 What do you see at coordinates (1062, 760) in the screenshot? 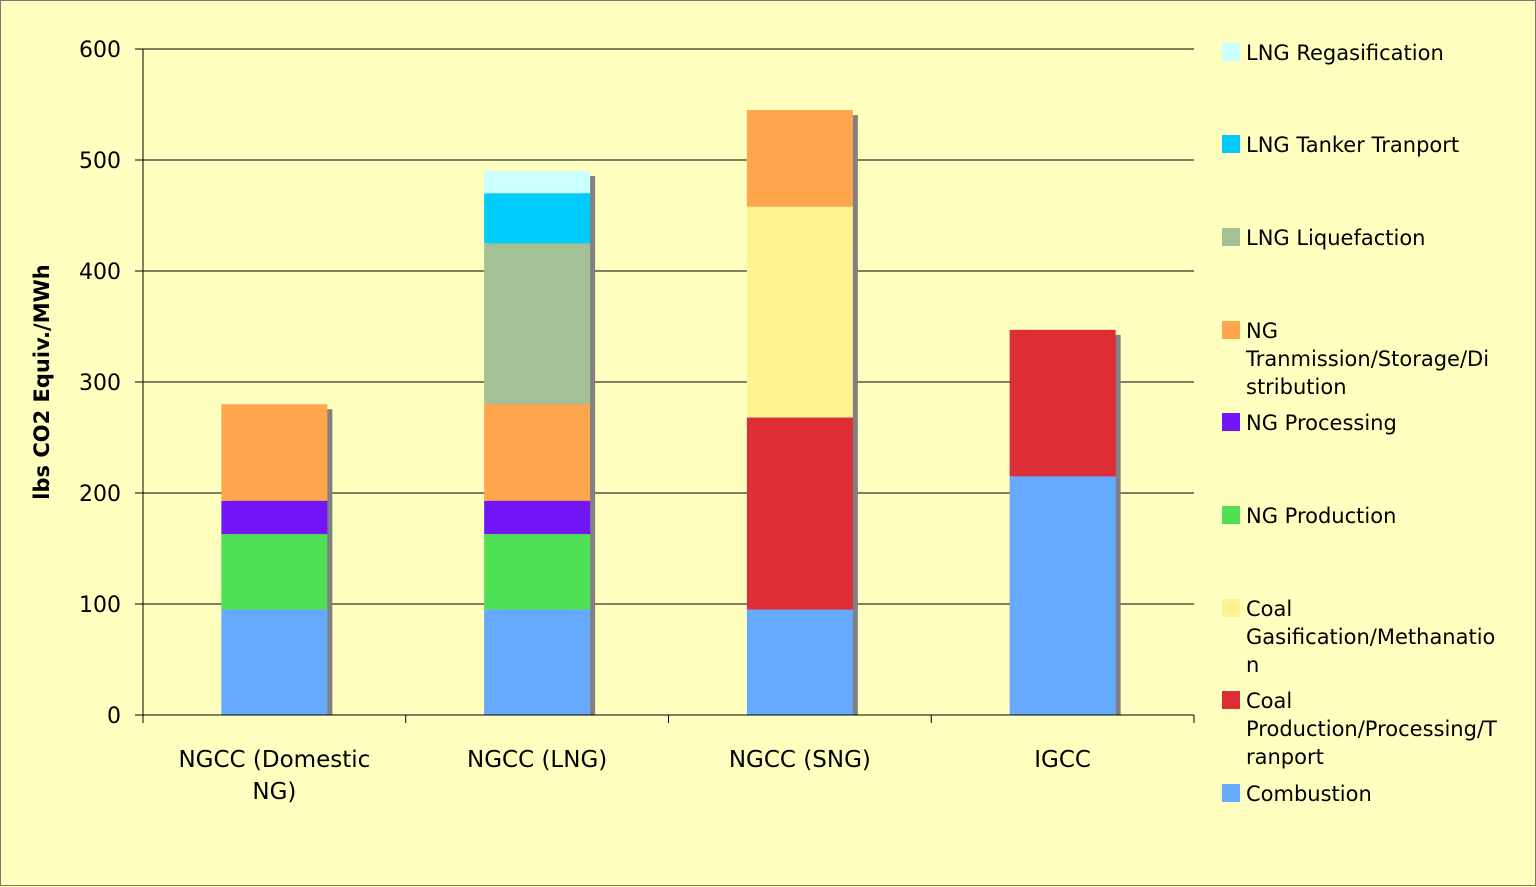
I see `x-tick-label: IGCC` at bounding box center [1062, 760].